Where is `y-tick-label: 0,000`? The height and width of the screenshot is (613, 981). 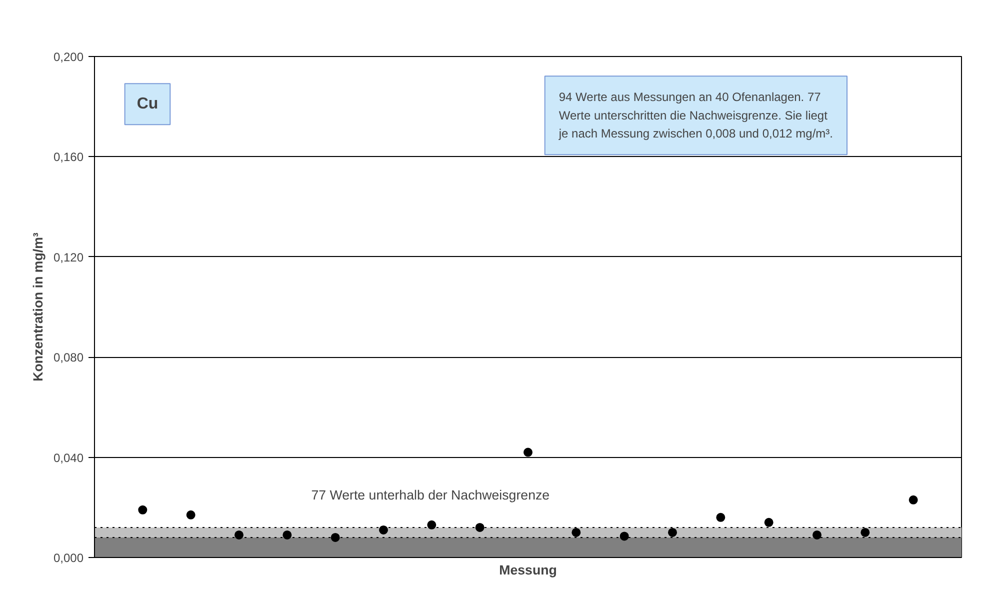
y-tick-label: 0,000 is located at coordinates (68, 558).